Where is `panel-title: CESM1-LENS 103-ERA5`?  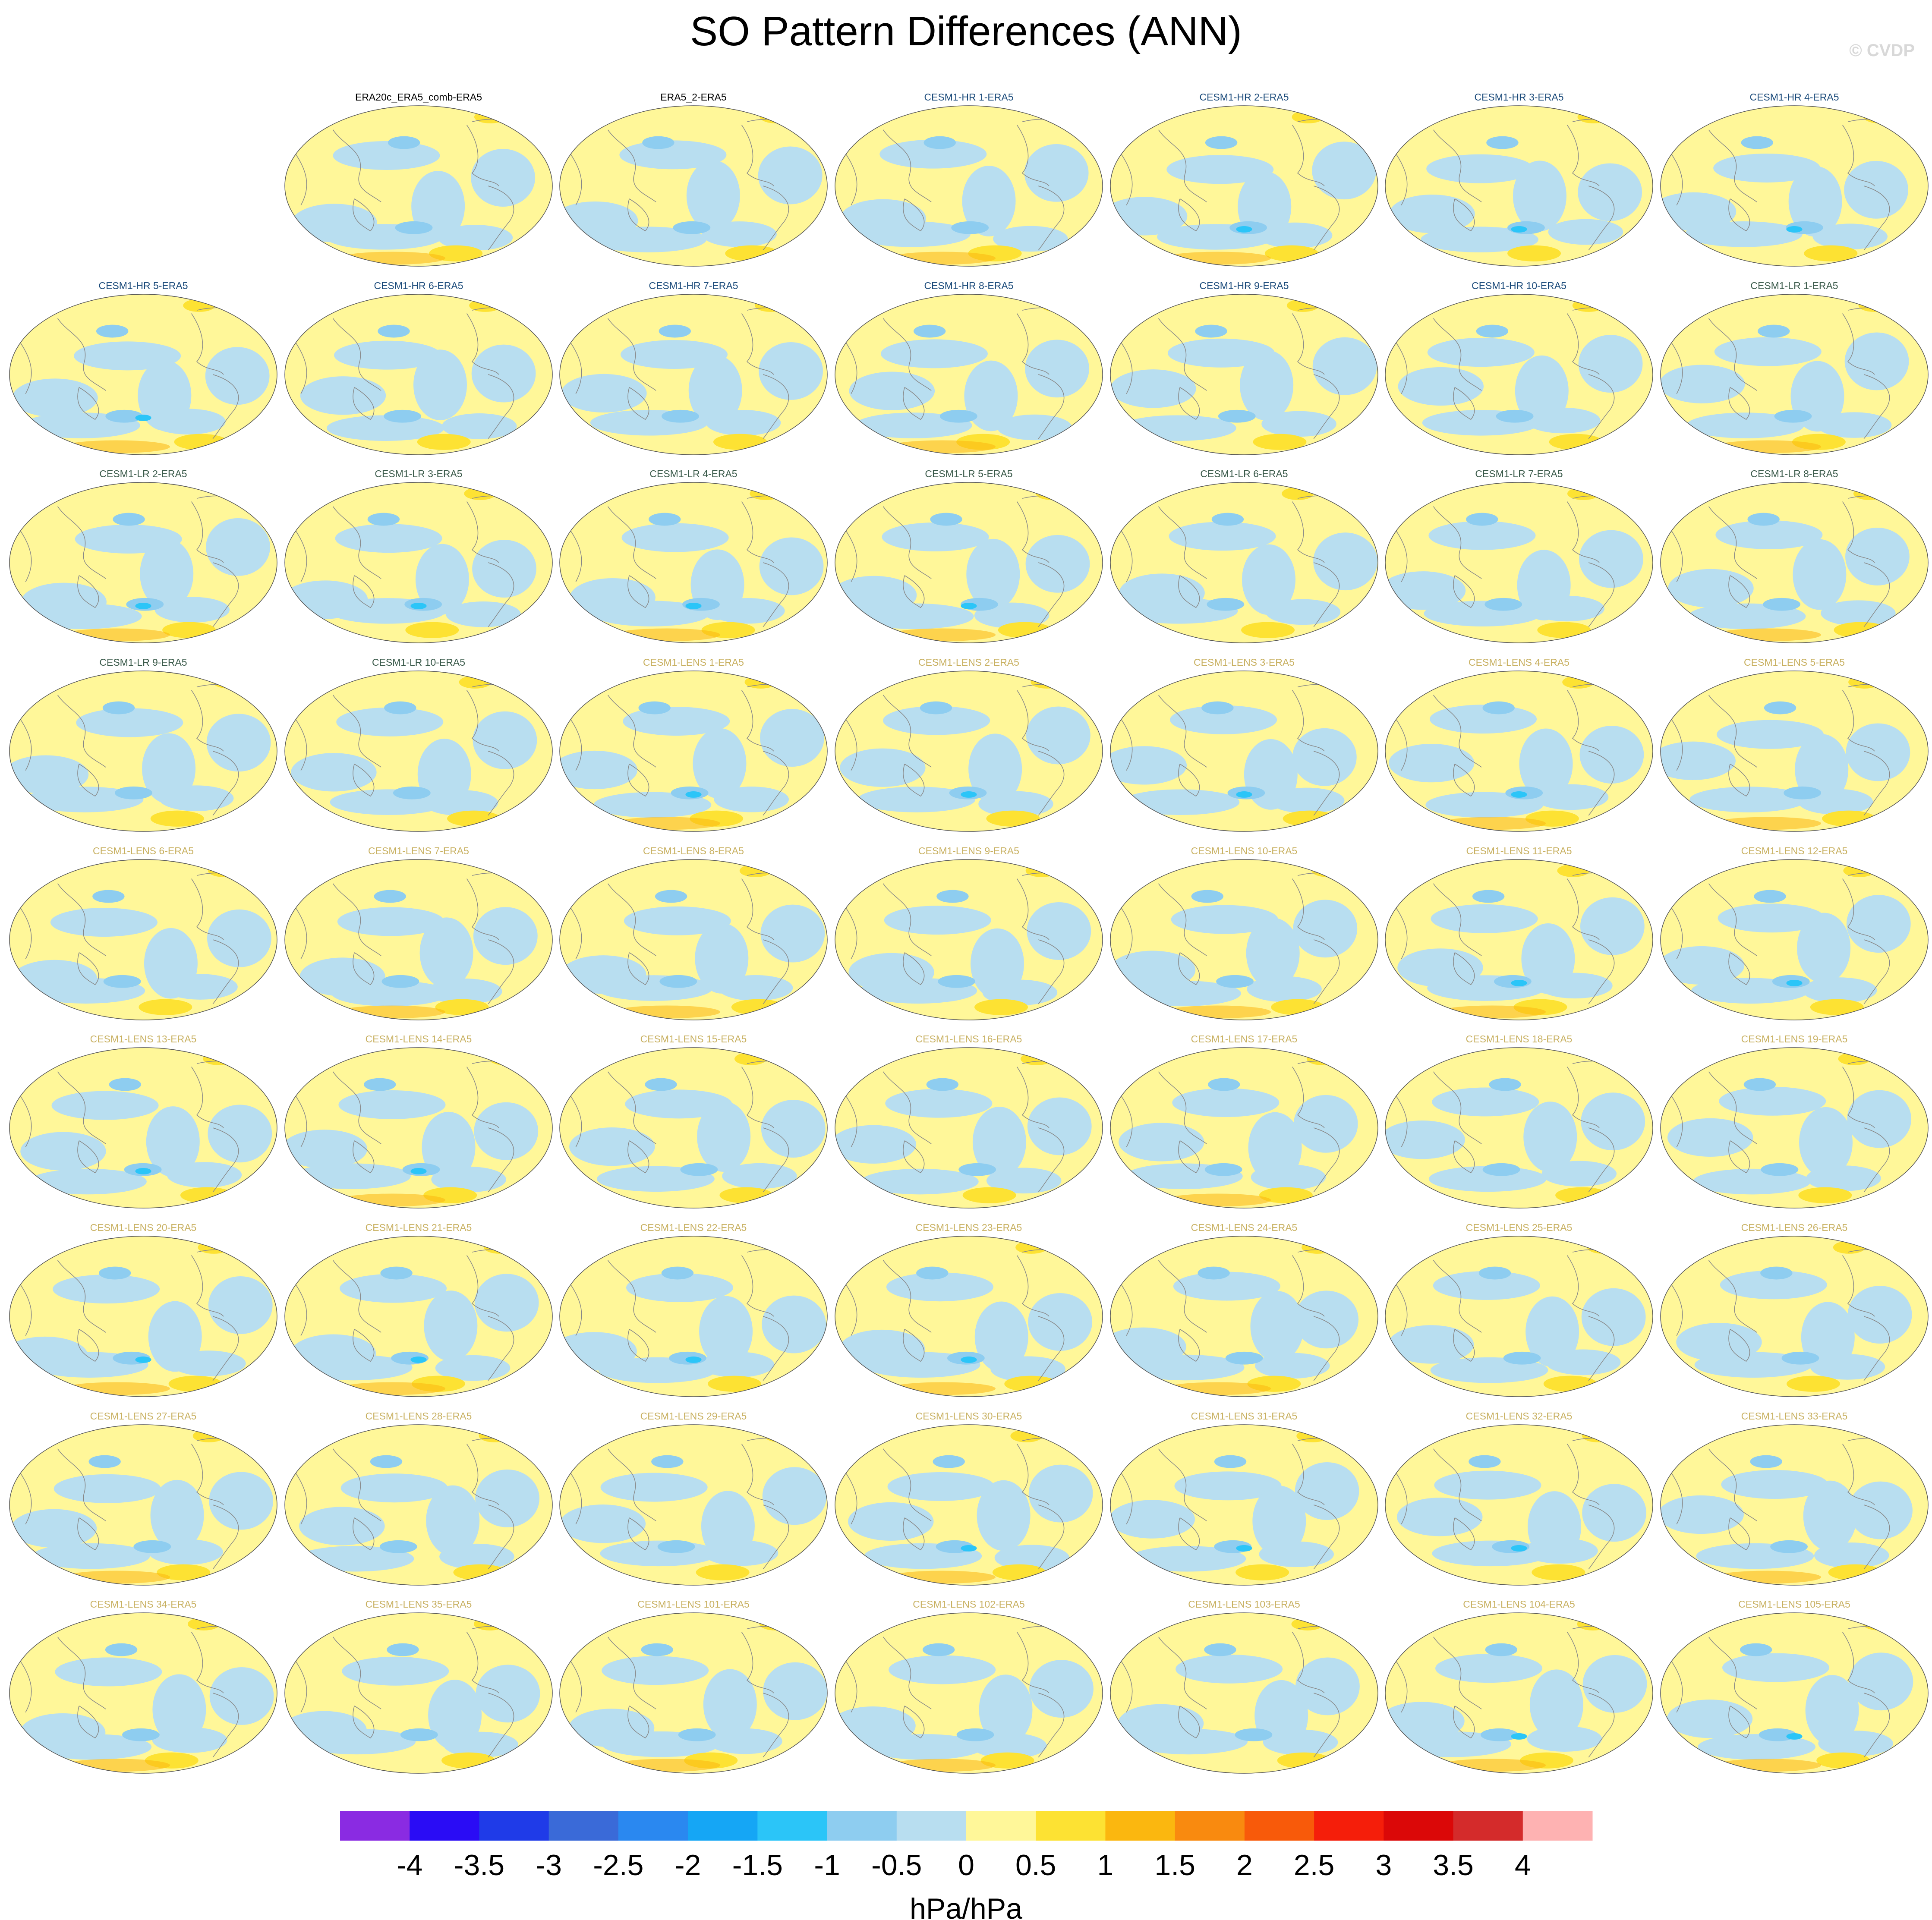
panel-title: CESM1-LENS 103-ERA5 is located at coordinates (1244, 1604).